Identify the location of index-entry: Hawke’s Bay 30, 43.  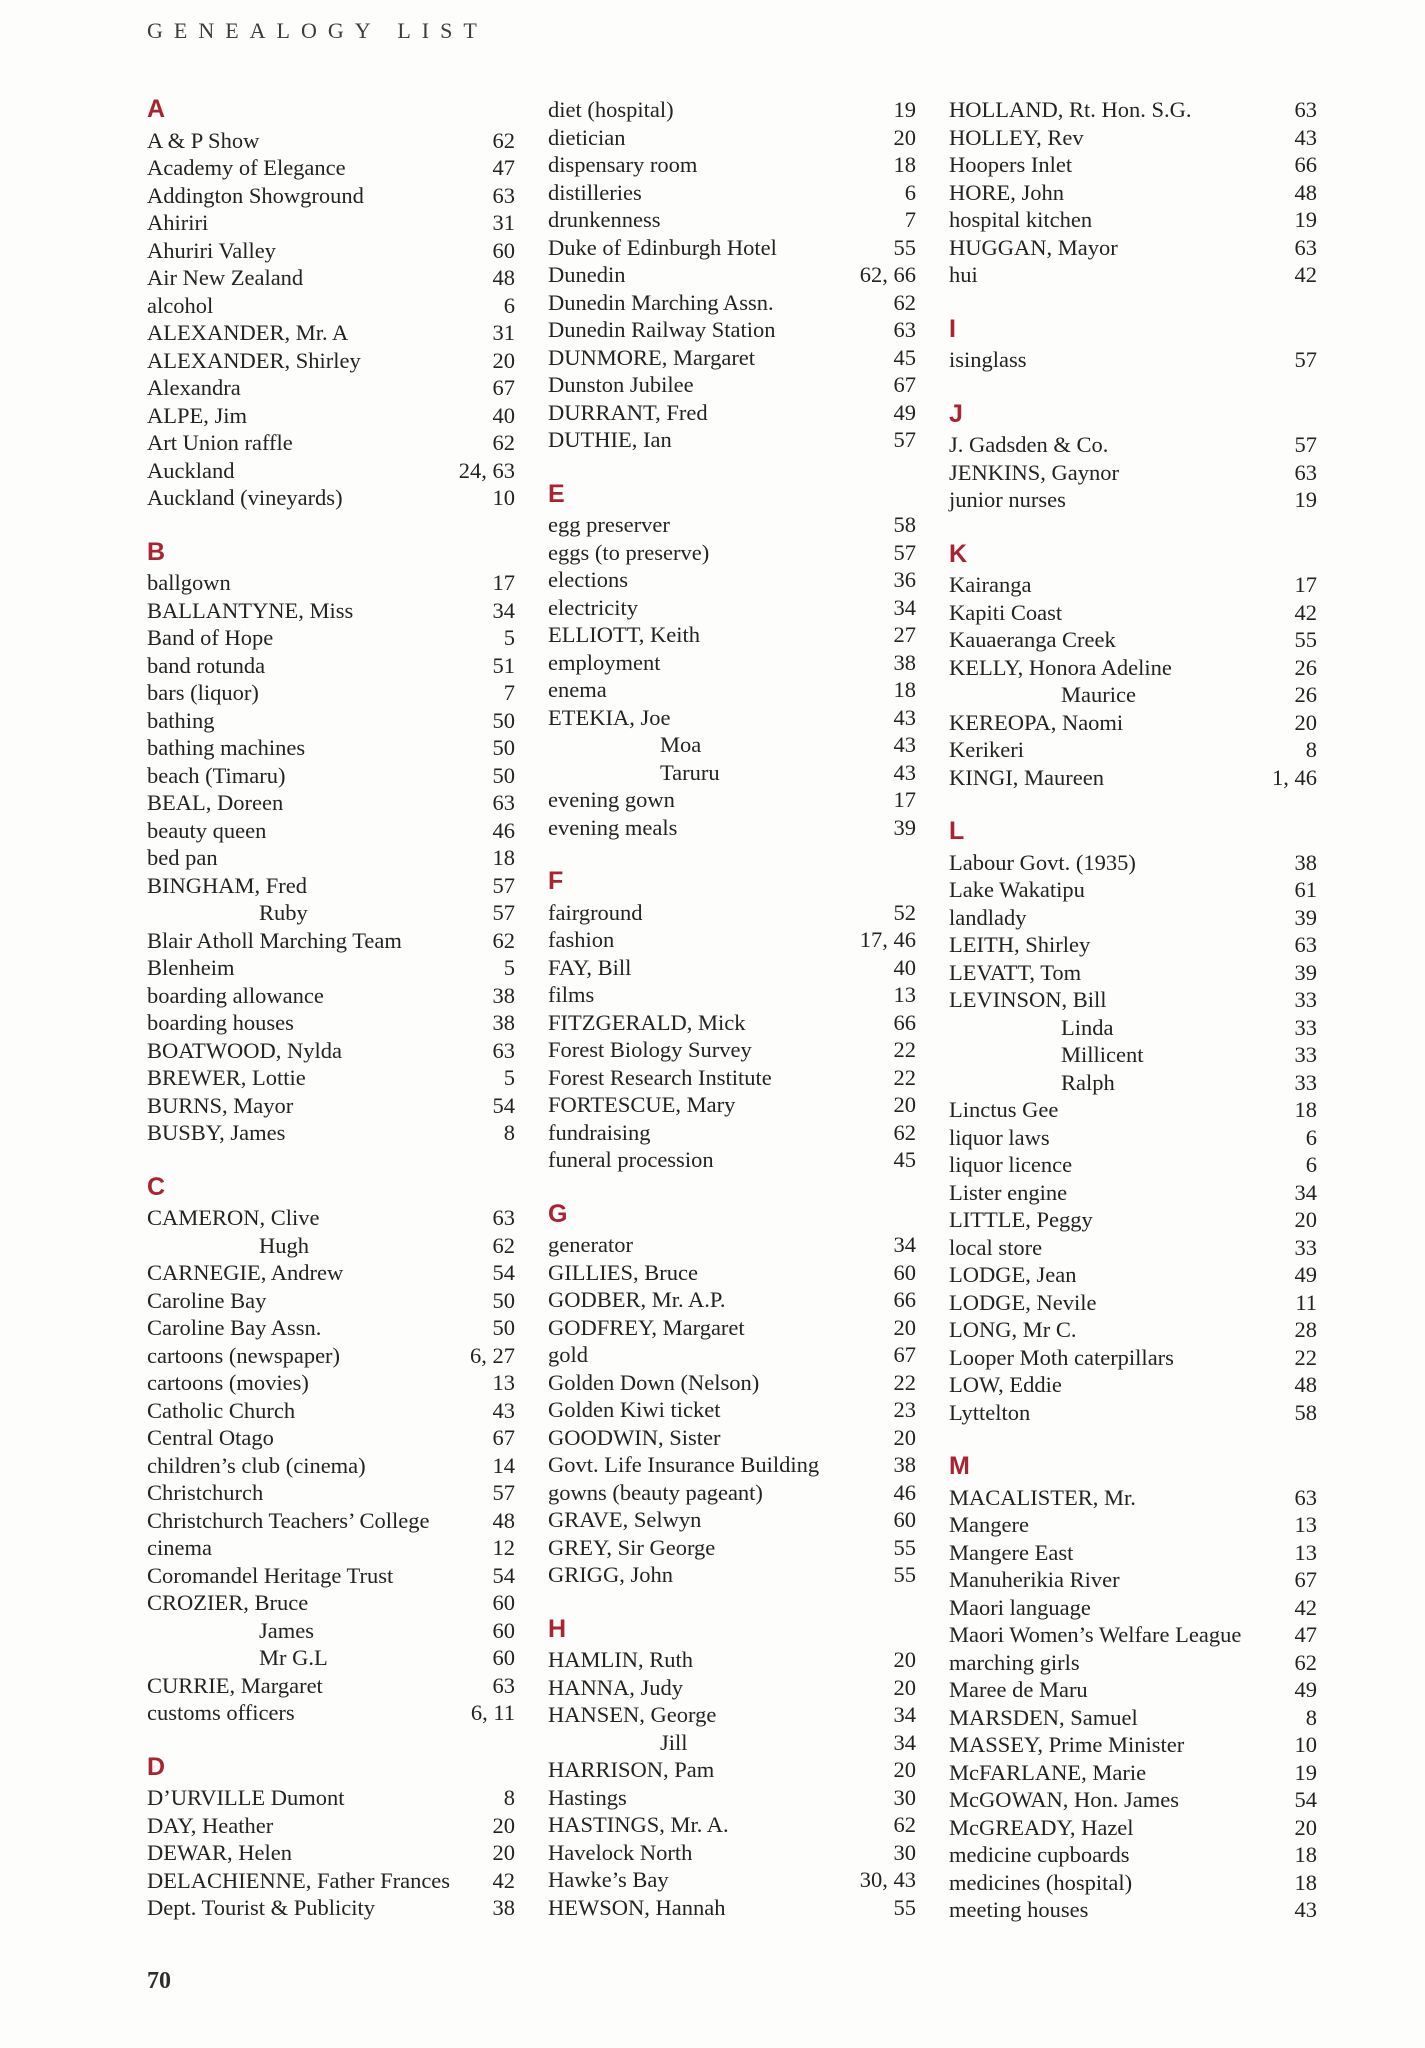
(732, 1880).